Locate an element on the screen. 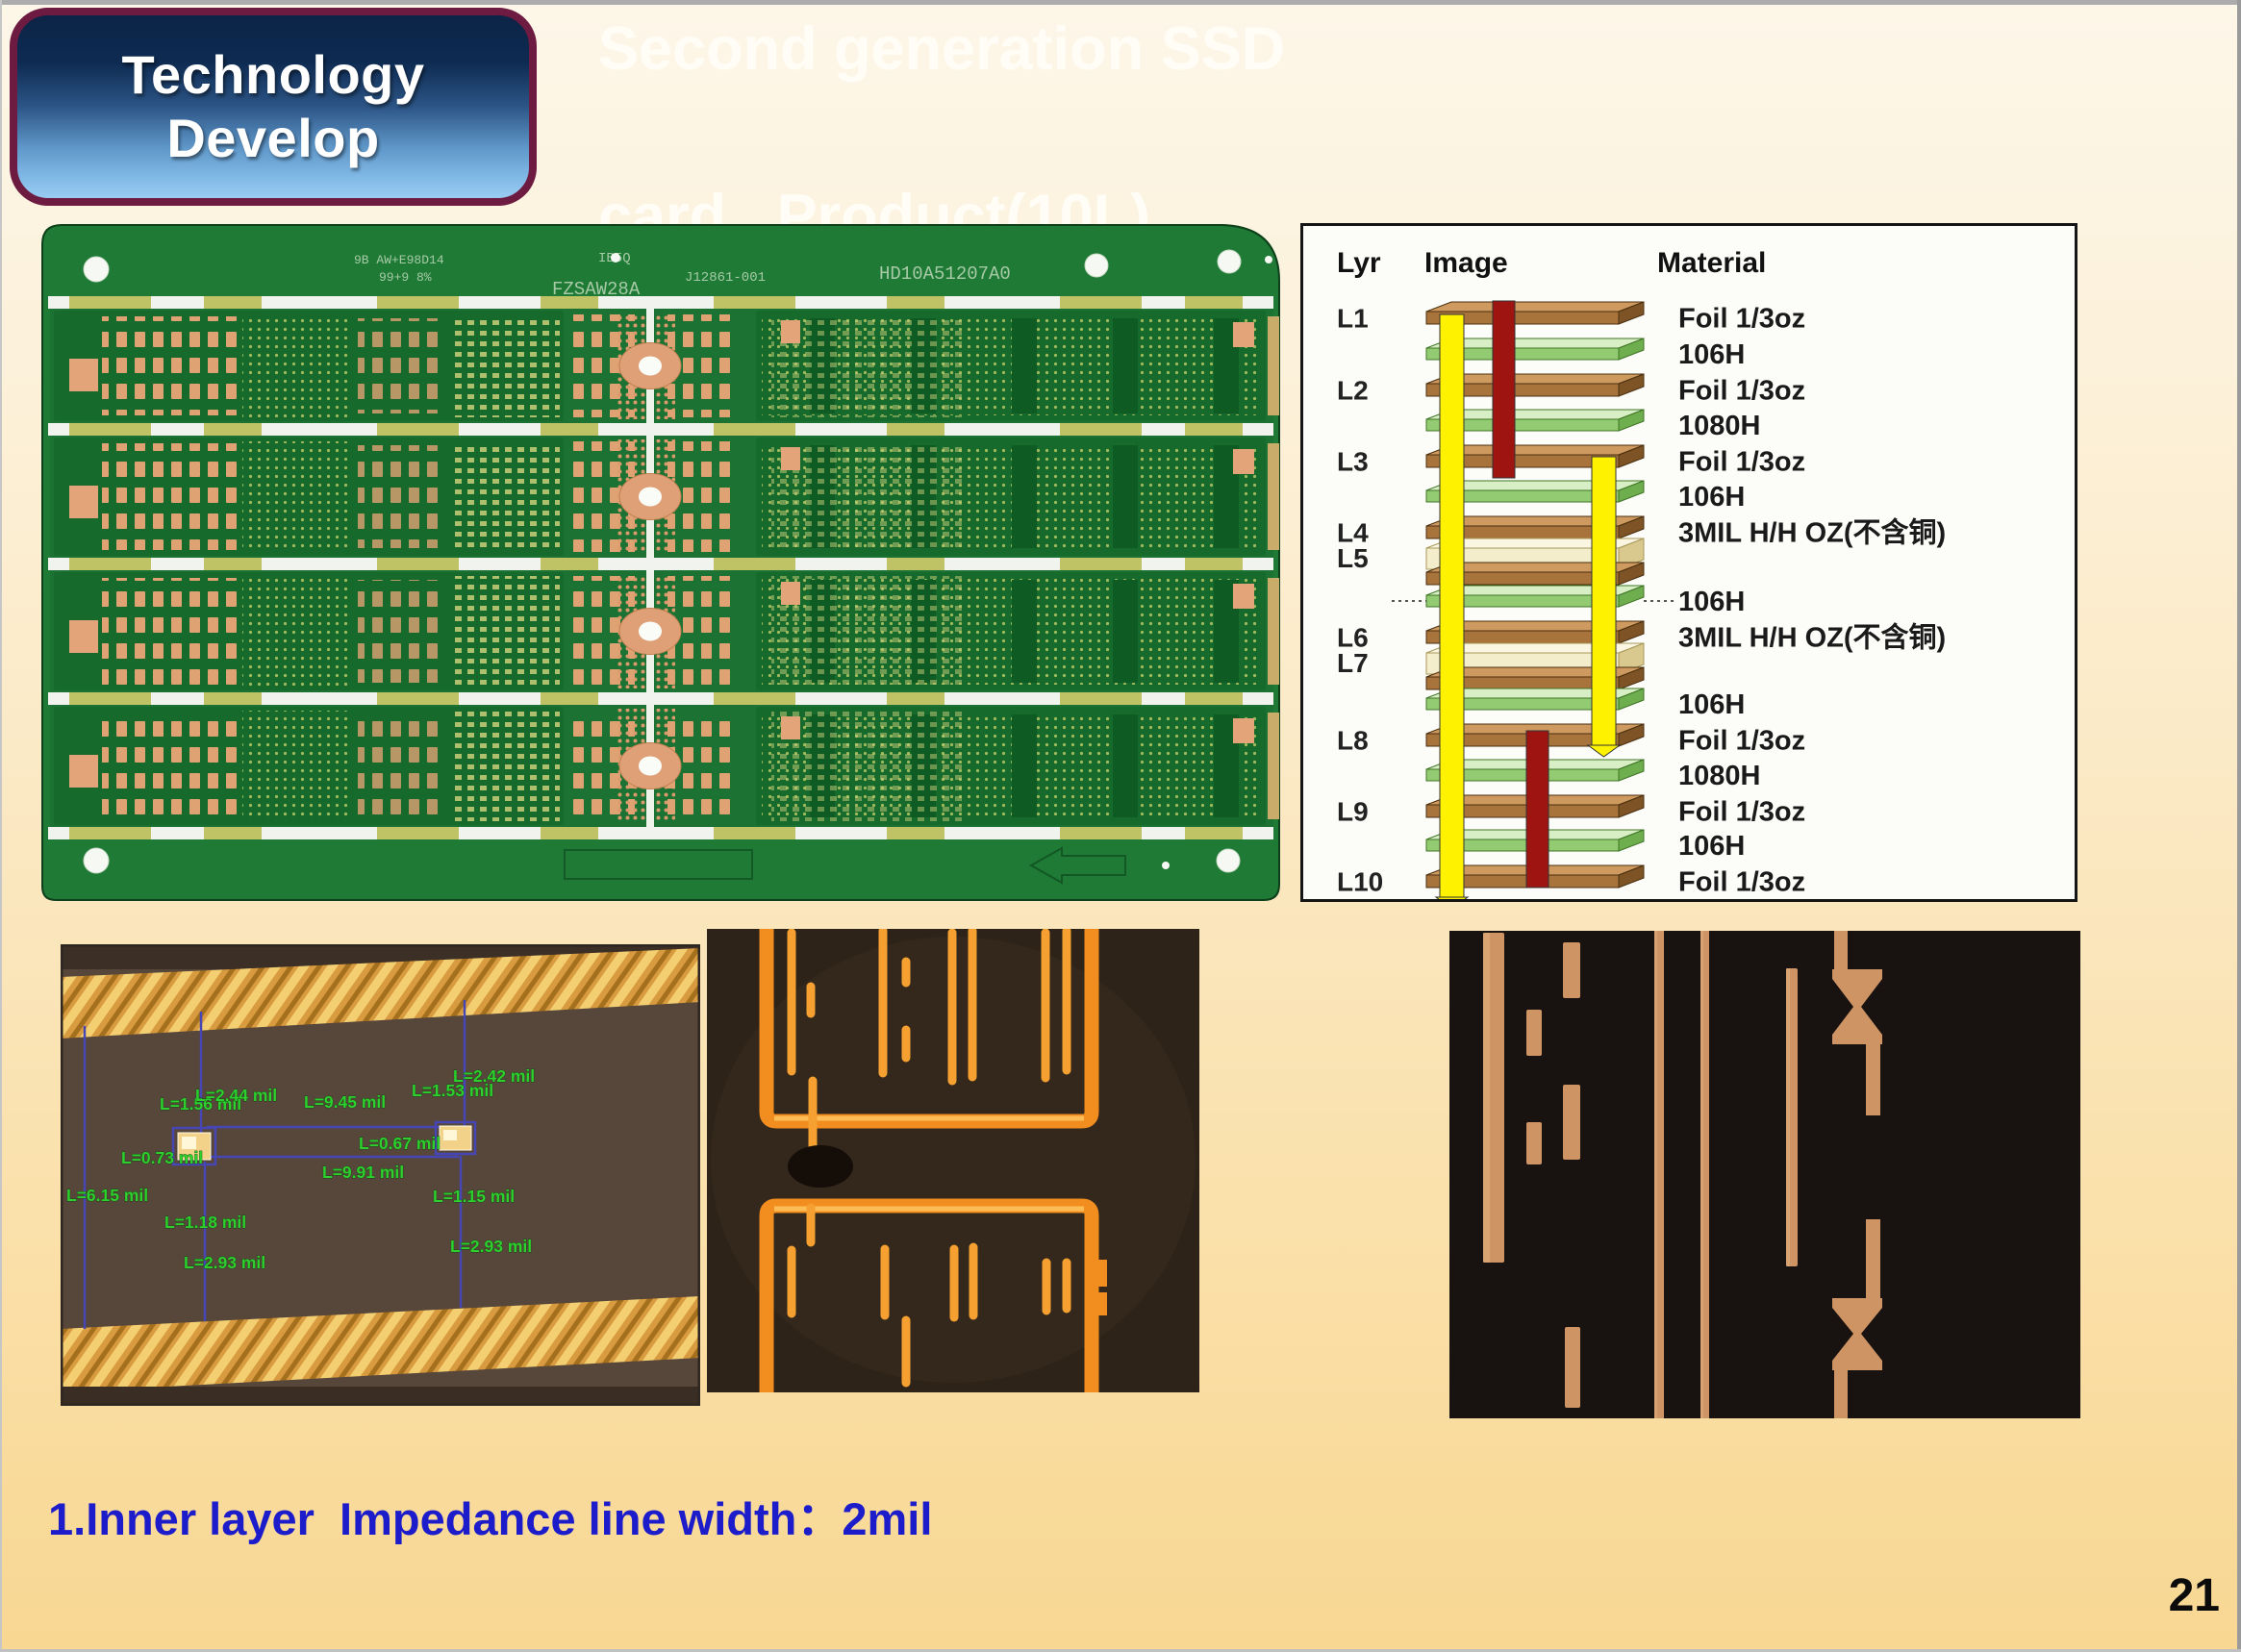 This screenshot has width=2241, height=1652. measurement-label: L=1.18 mil is located at coordinates (205, 1222).